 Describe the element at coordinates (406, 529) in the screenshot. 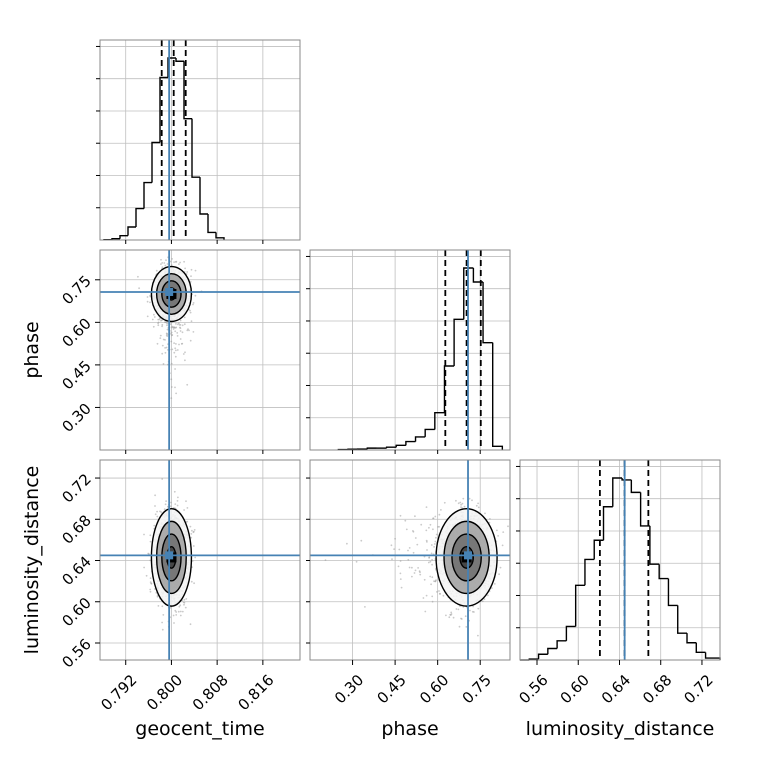

I see `sample-point-phase|luminosity_distance-1372` at that location.